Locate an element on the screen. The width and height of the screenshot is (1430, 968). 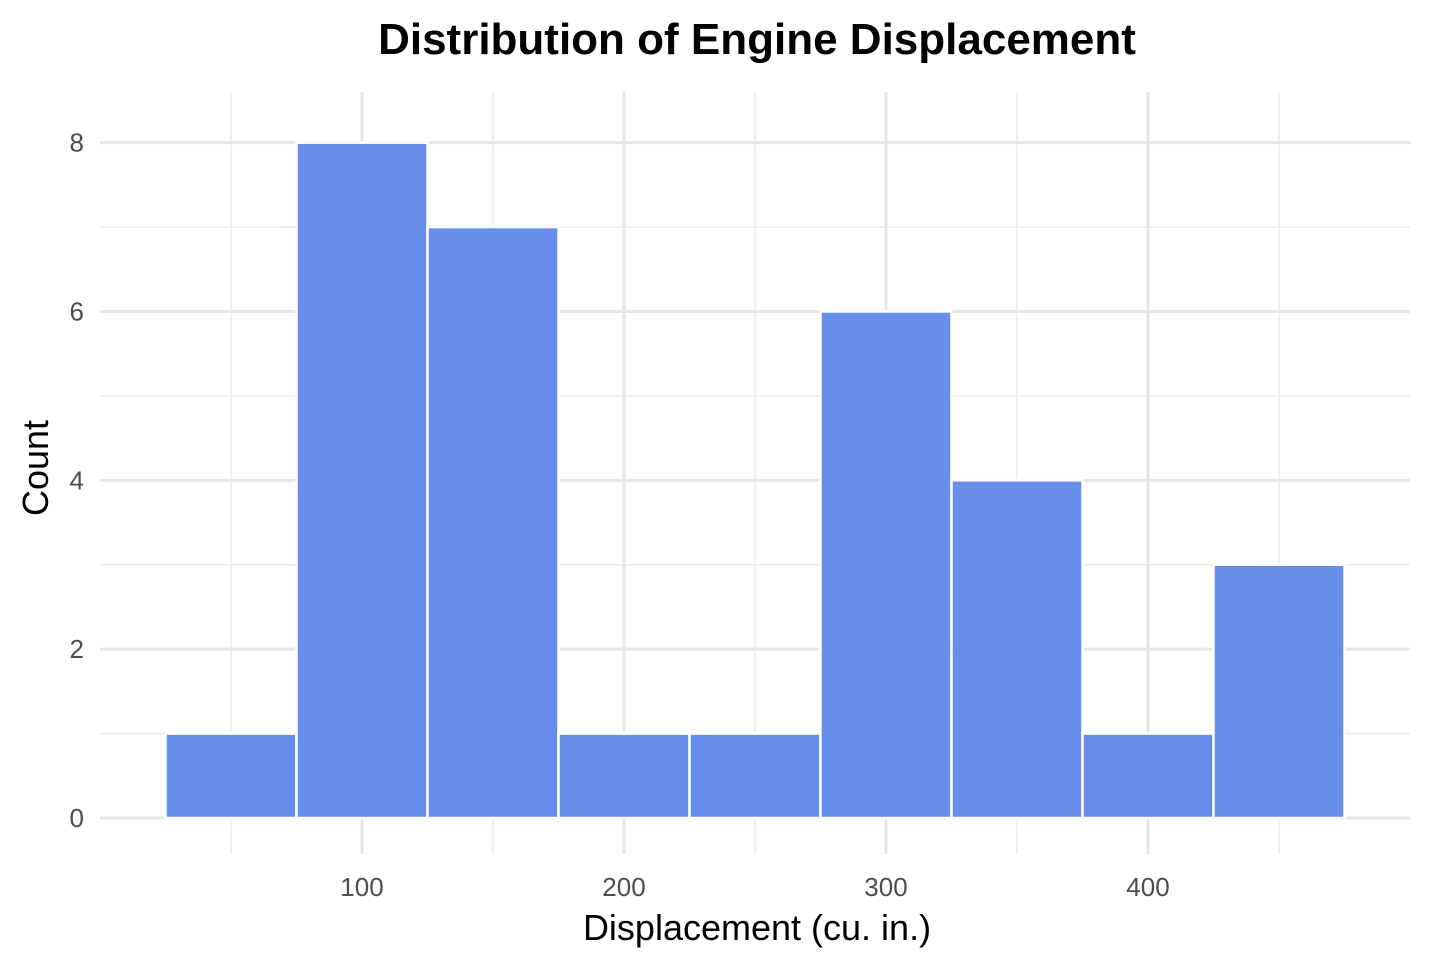
x-axis-ticks: 100 200 300 400 is located at coordinates (754, 887).